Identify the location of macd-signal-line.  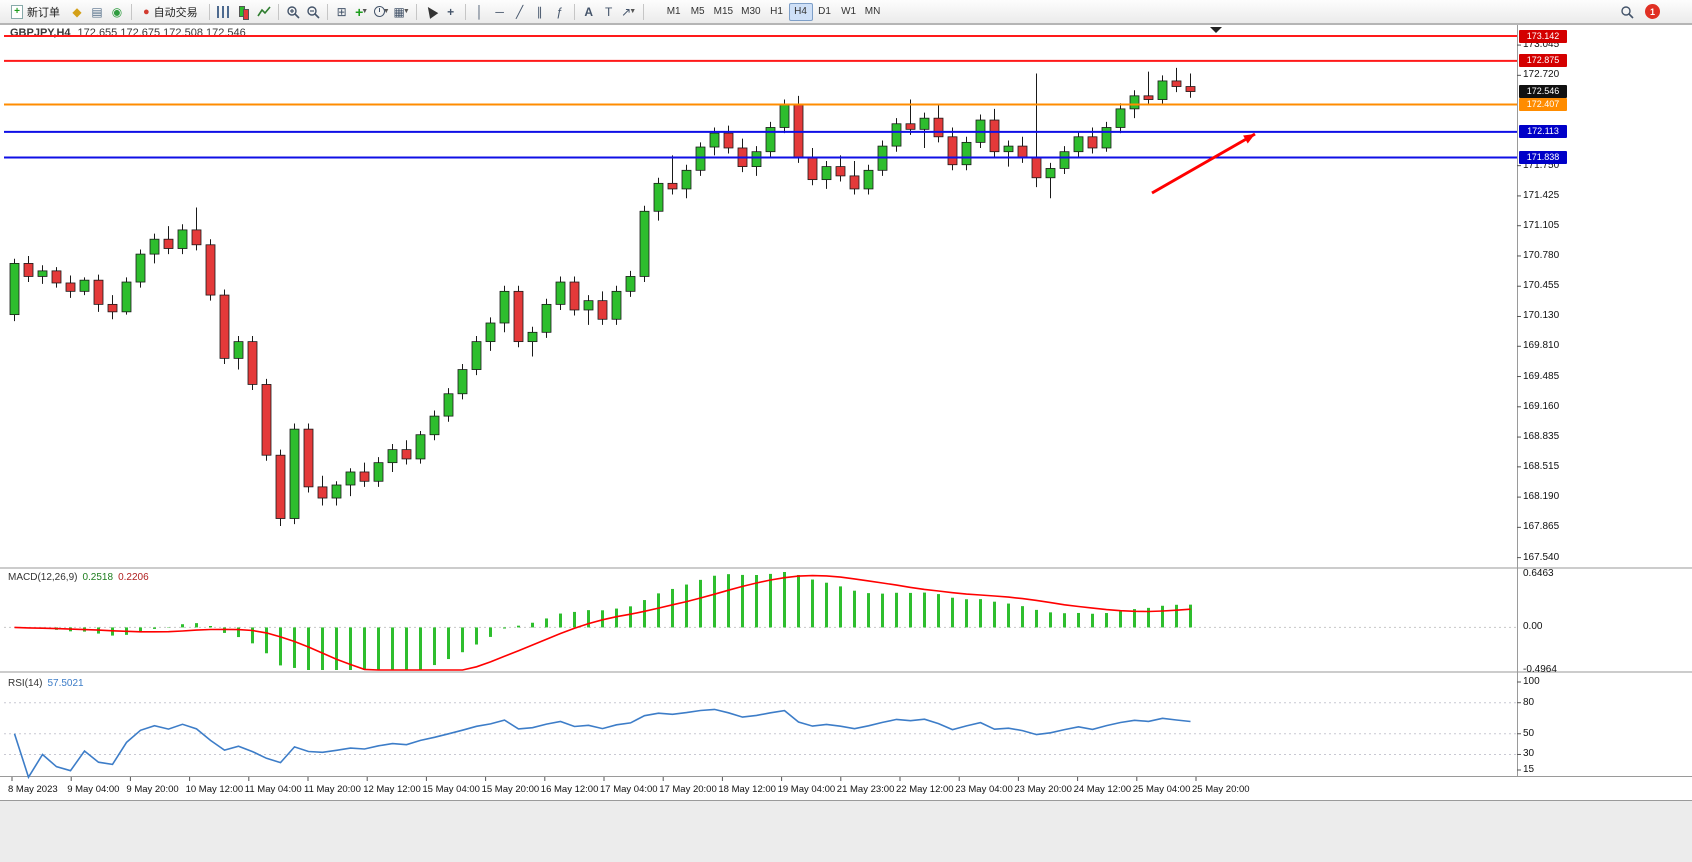
(602, 622).